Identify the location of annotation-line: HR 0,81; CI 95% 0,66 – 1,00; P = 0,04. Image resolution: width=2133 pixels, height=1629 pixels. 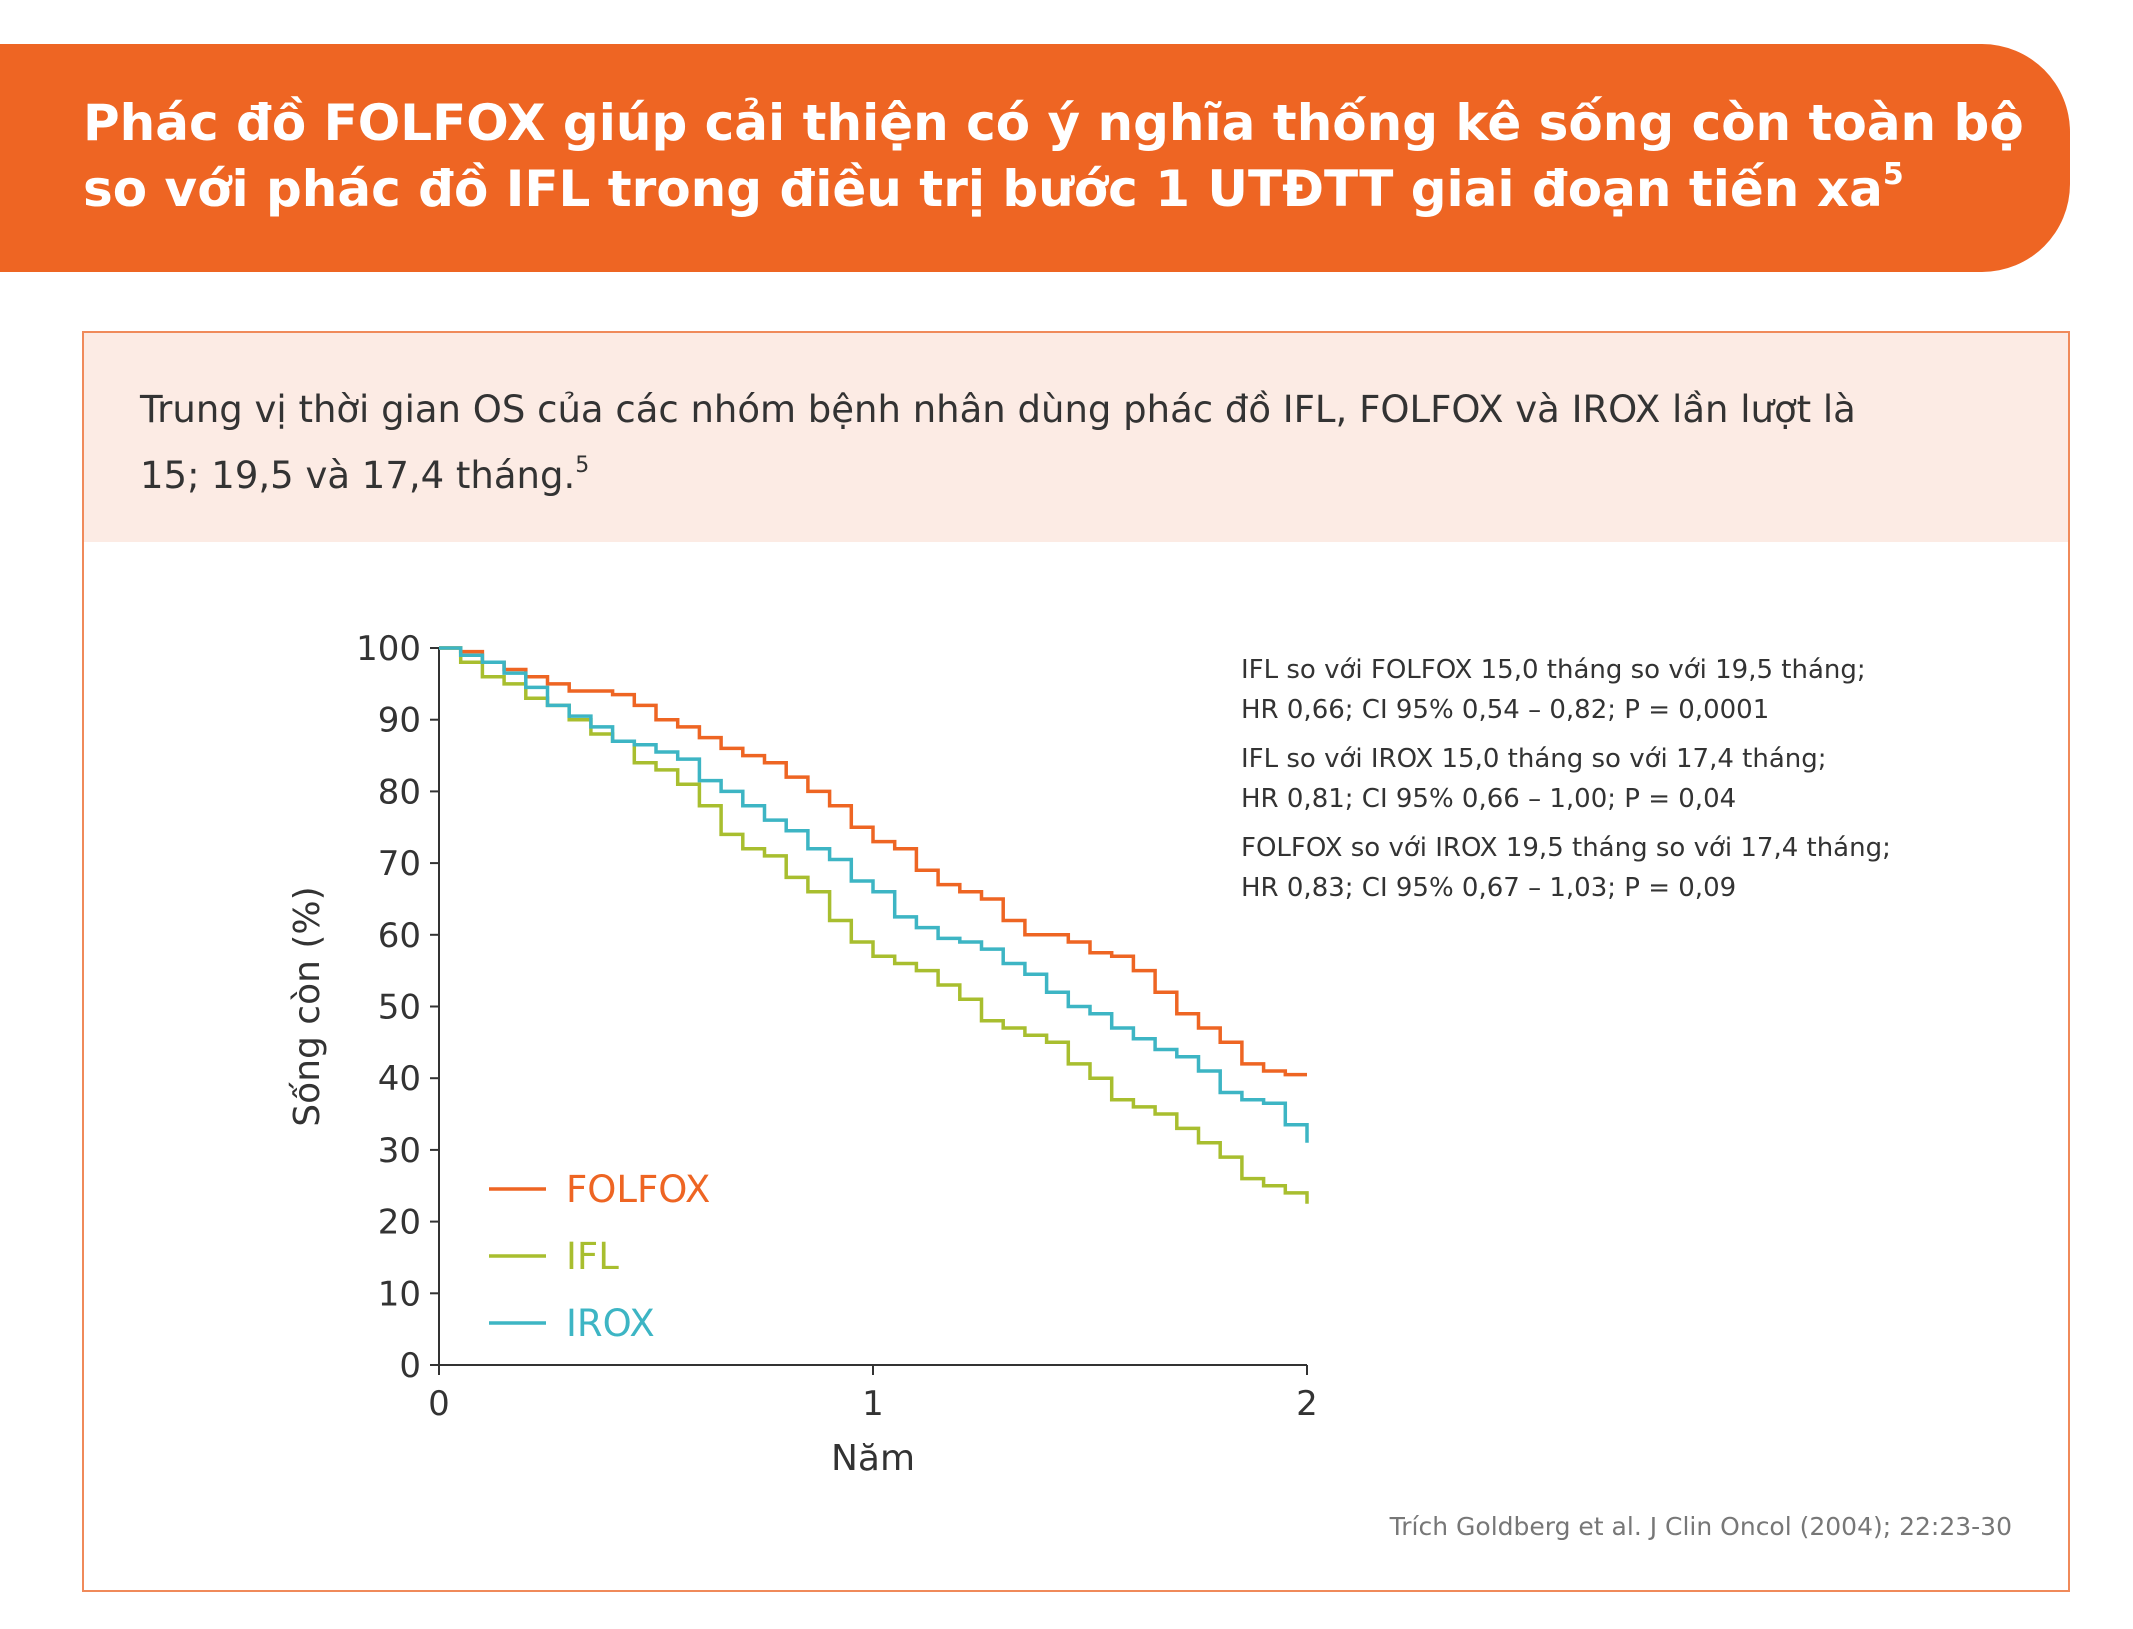
(1488, 799).